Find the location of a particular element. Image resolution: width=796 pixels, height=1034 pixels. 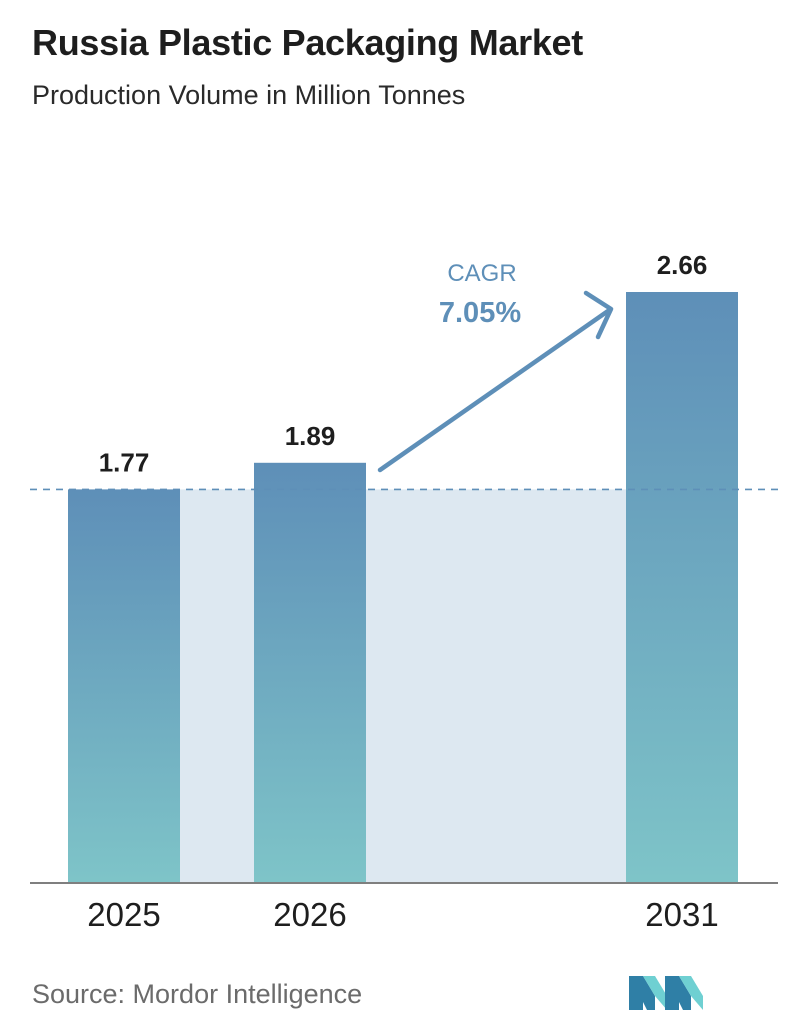

x-tick-label-2026: 2026 is located at coordinates (309, 914).